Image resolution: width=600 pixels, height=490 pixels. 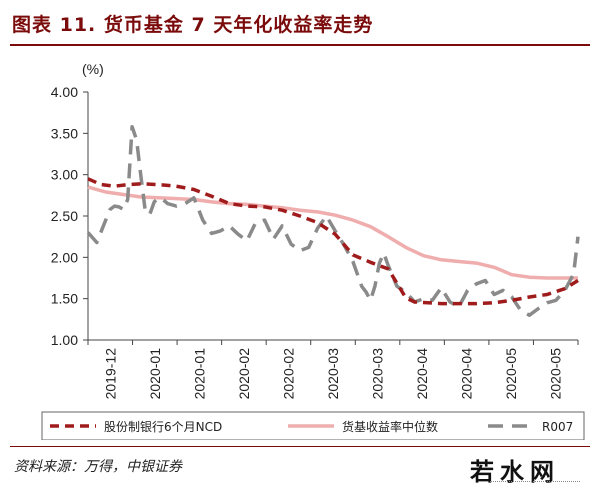 I want to click on legend-frame, so click(x=313, y=425).